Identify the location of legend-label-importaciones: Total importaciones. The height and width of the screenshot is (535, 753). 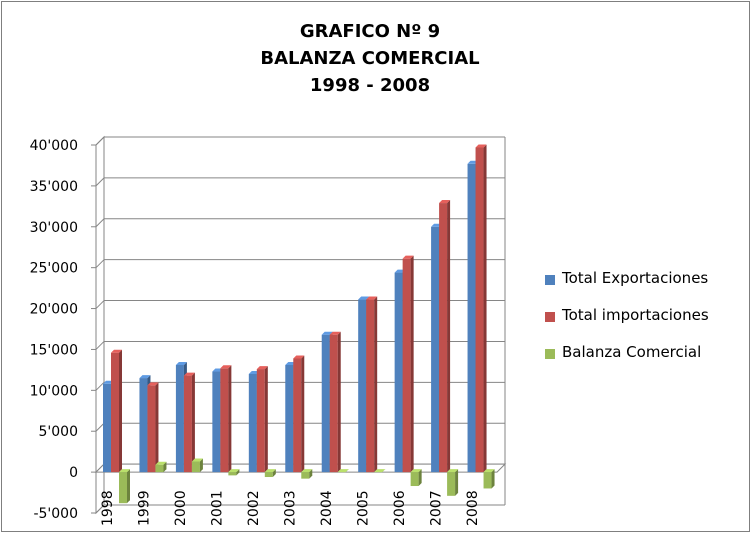
(635, 315).